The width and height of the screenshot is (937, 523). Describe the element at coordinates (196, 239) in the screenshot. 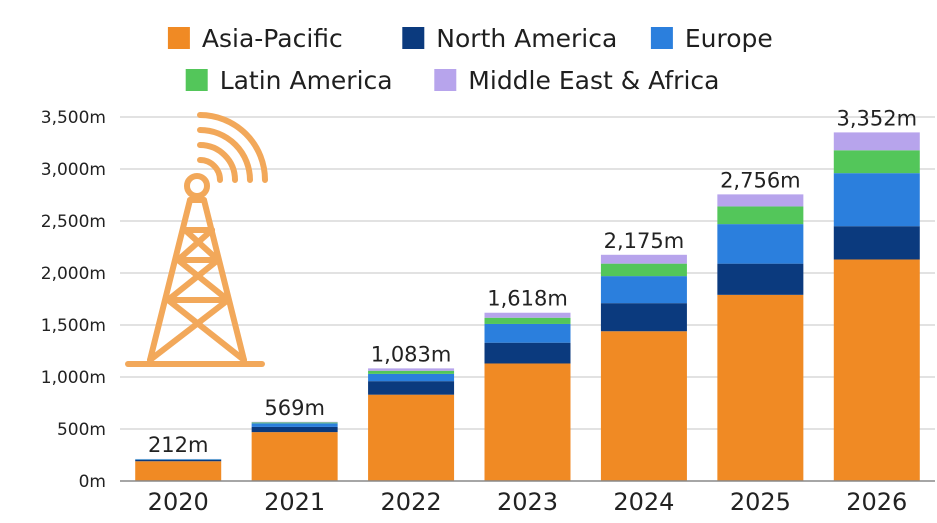

I see `cell-tower-icon` at that location.